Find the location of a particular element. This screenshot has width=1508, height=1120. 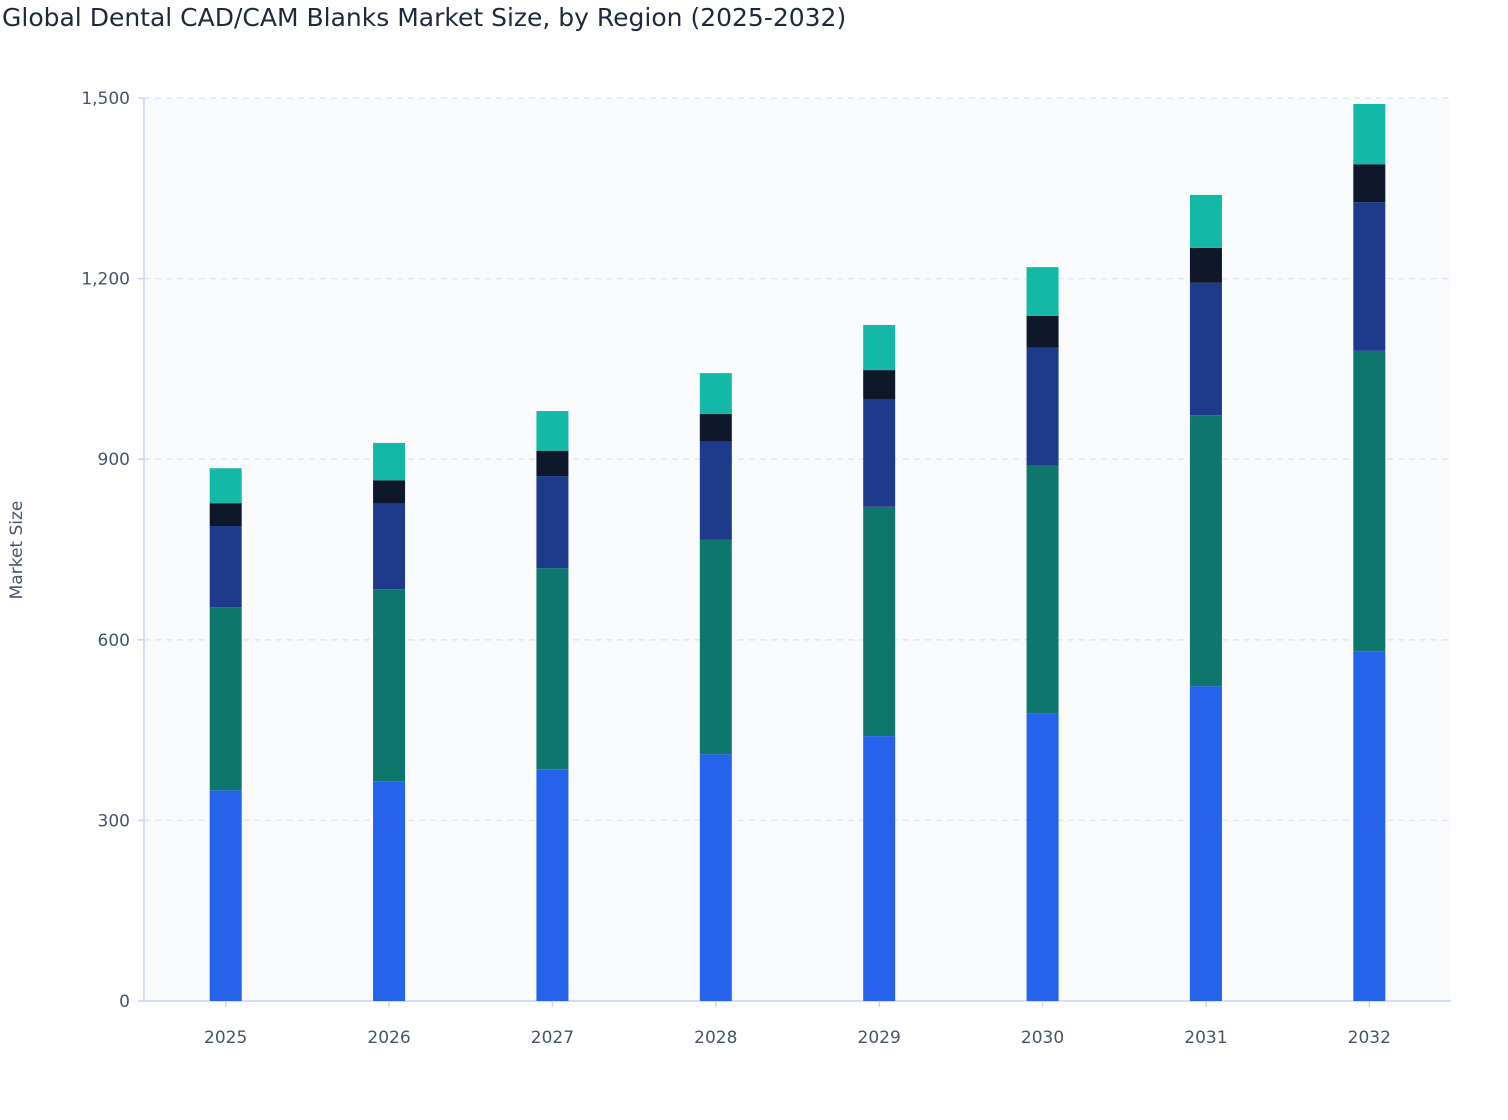

y-tick-label: 1,200 is located at coordinates (105, 280).